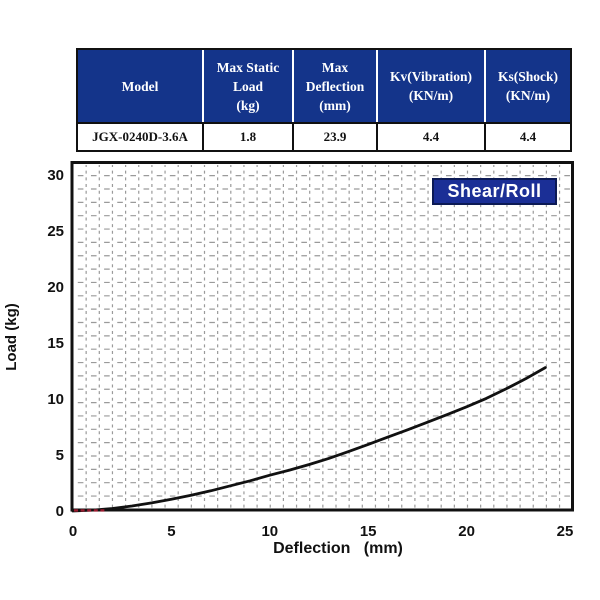 Image resolution: width=600 pixels, height=600 pixels. What do you see at coordinates (55, 399) in the screenshot?
I see `y-tick-label: 10` at bounding box center [55, 399].